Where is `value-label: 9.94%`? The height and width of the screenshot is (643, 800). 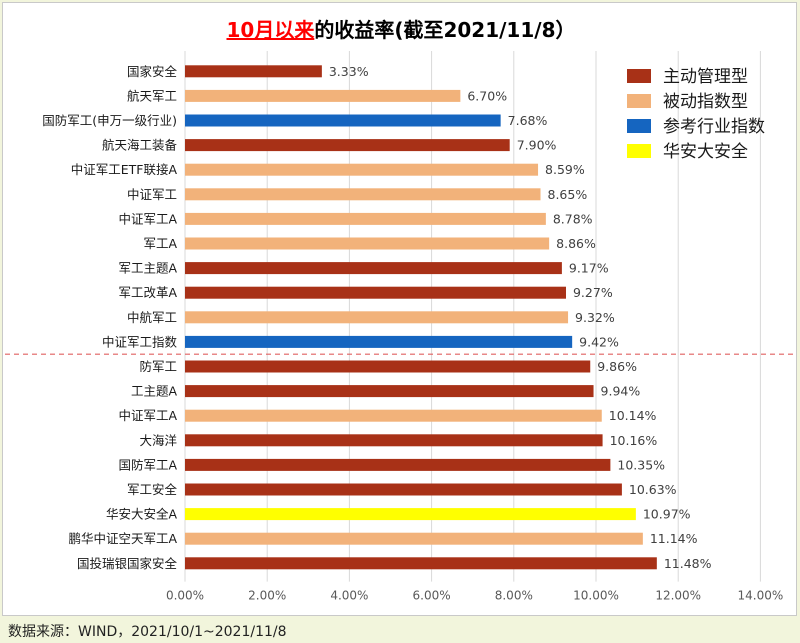
value-label: 9.94% is located at coordinates (621, 391).